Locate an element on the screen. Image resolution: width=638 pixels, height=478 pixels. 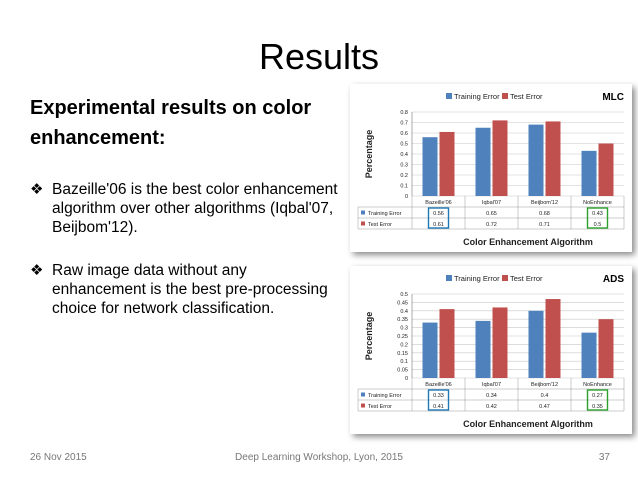
footer-event: Deep Learning Workshop, Lyon, 2015 is located at coordinates (319, 457).